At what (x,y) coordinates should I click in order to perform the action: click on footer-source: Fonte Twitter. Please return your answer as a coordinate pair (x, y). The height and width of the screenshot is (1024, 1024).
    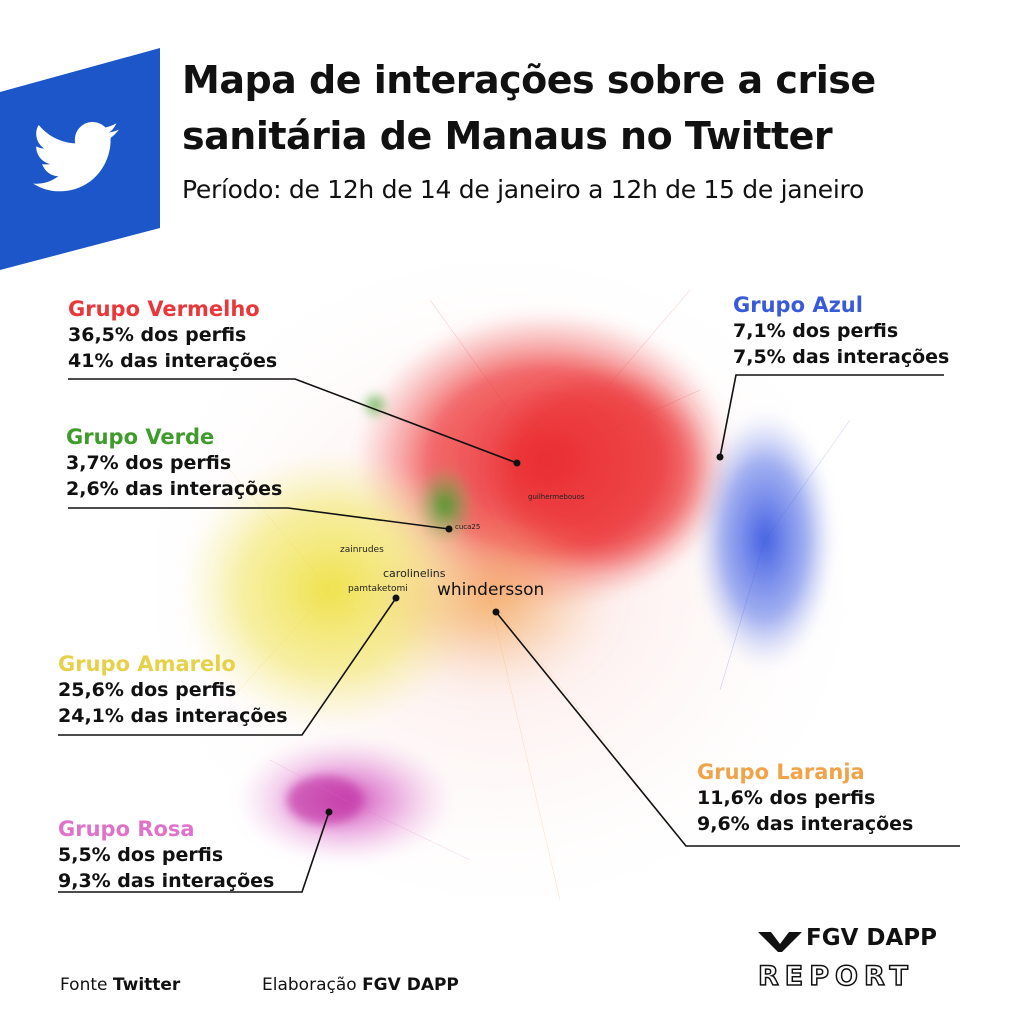
    Looking at the image, I should click on (120, 985).